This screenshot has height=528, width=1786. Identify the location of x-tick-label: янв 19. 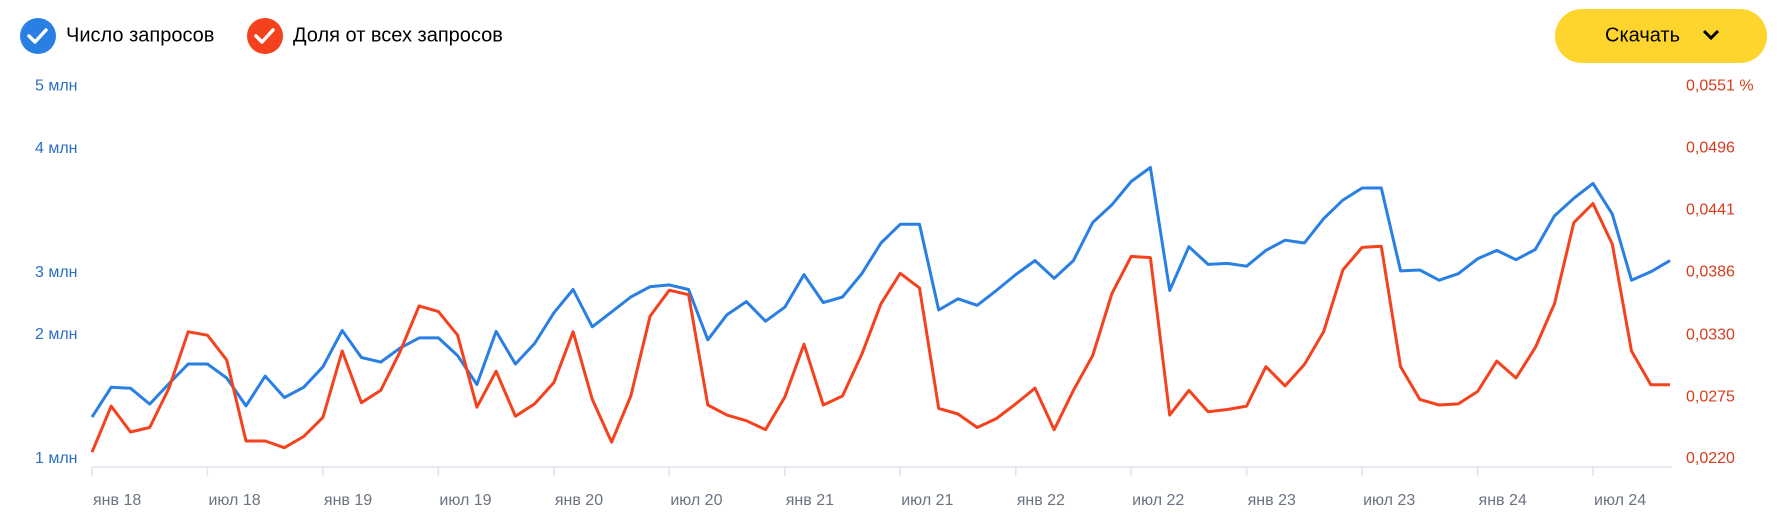
(348, 500).